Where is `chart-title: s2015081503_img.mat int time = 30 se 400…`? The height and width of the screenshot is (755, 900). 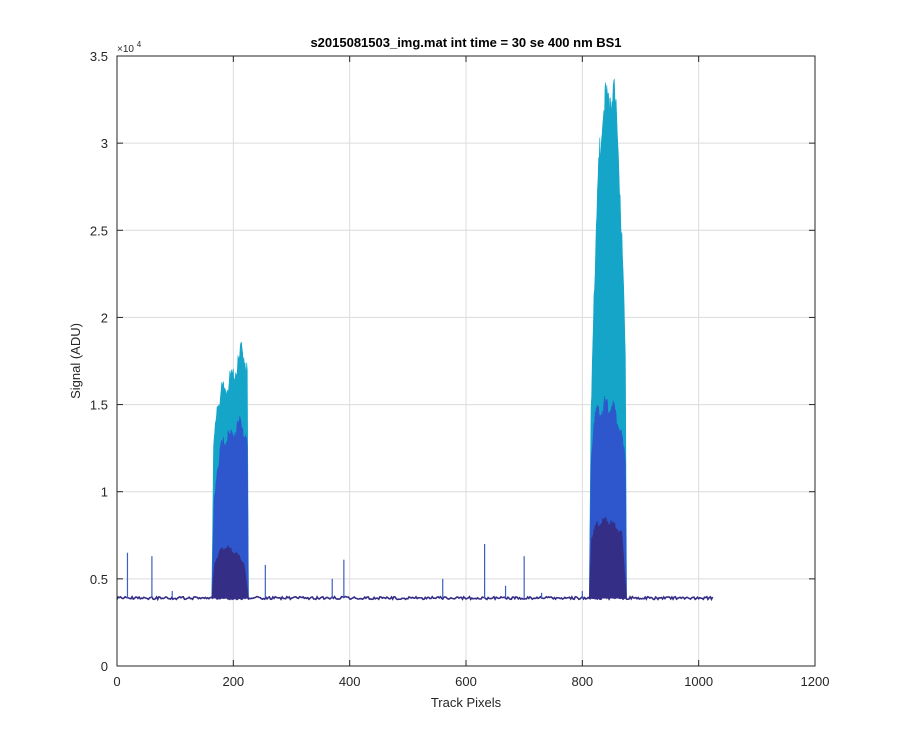 chart-title: s2015081503_img.mat int time = 30 se 400… is located at coordinates (465, 42).